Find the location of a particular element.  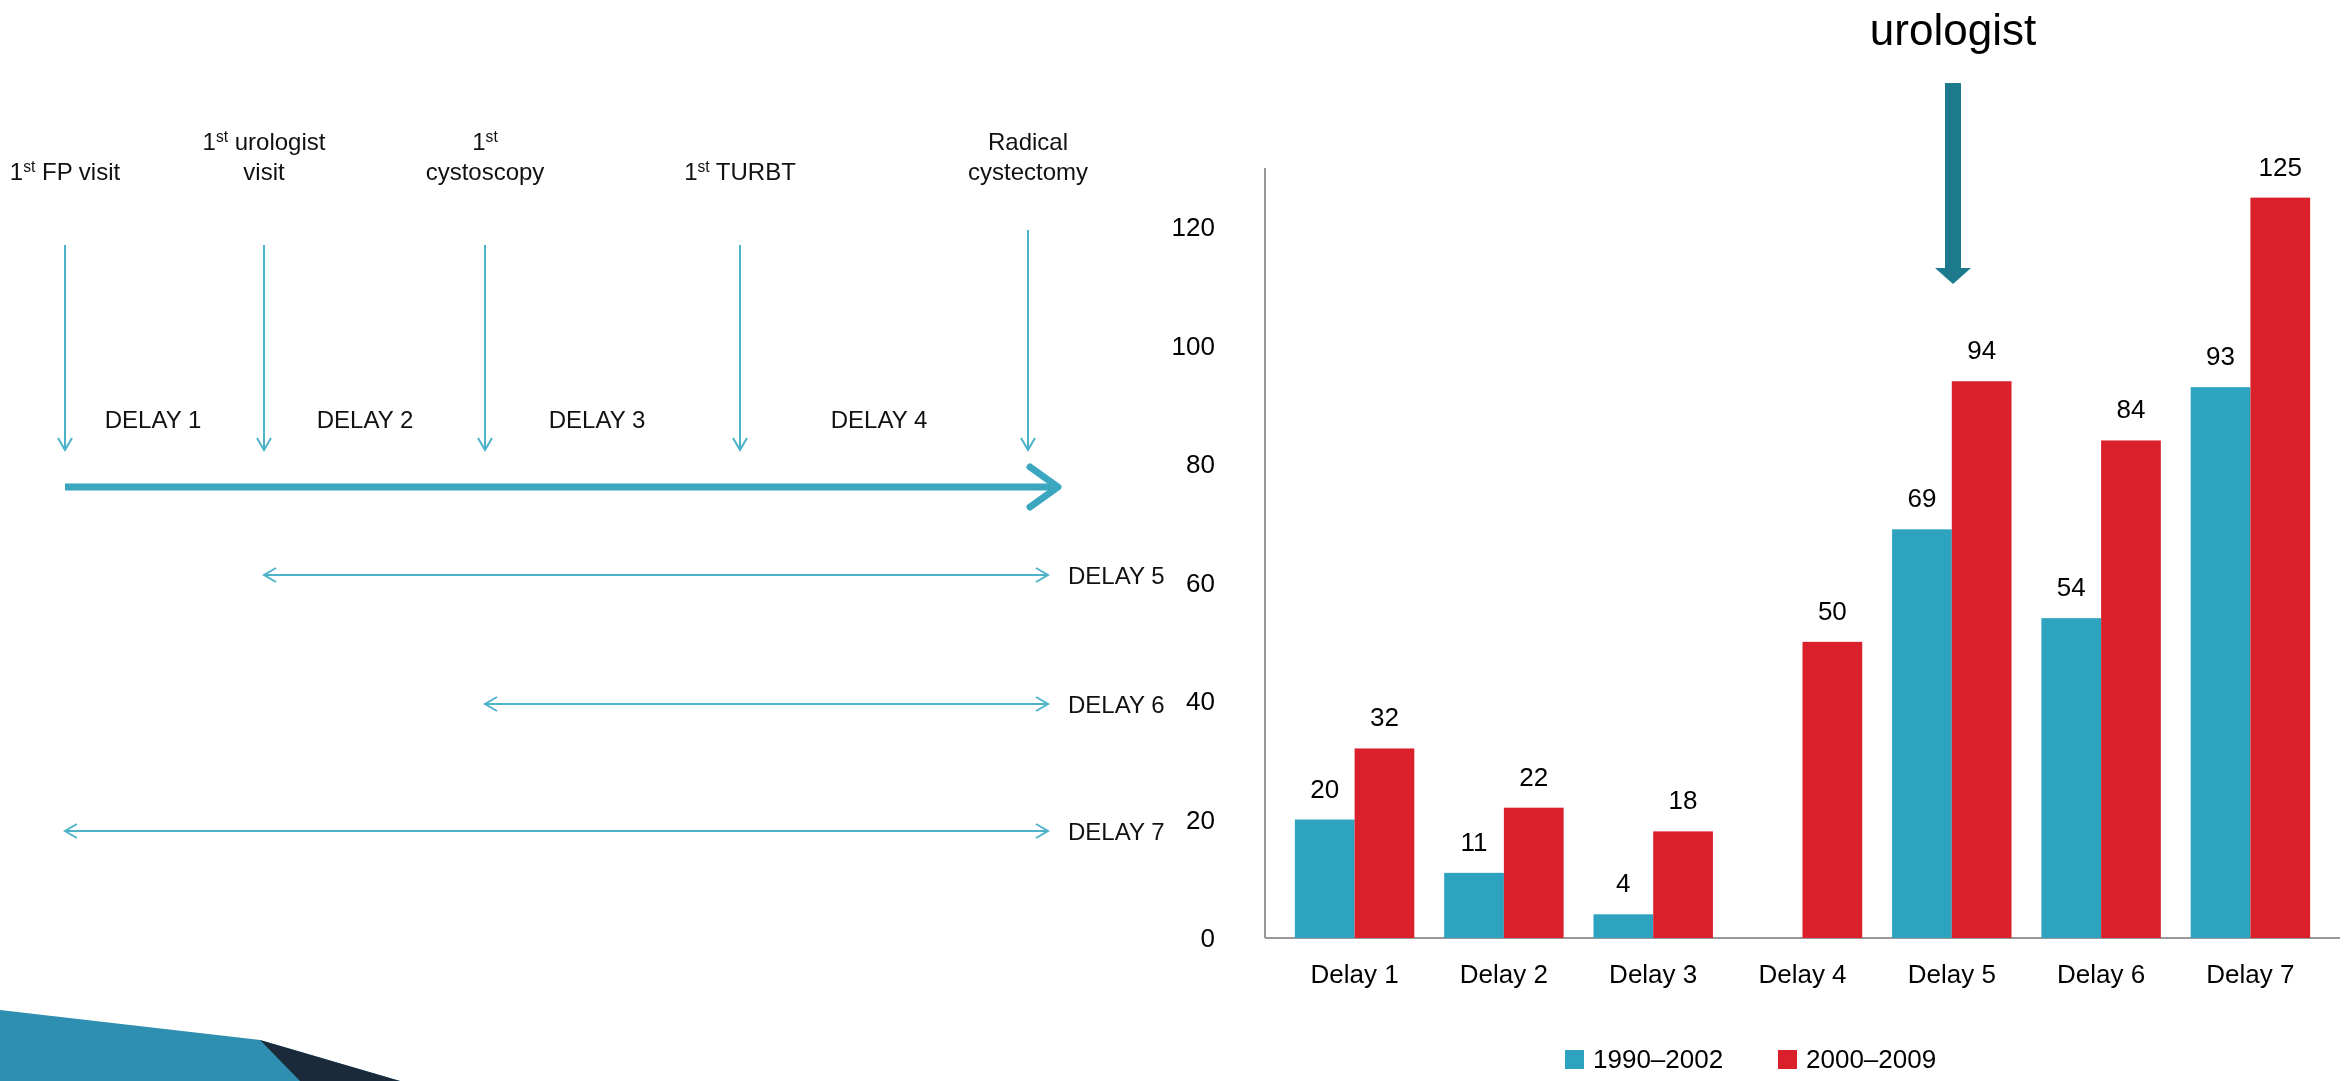

data-label: 20 is located at coordinates (1325, 788).